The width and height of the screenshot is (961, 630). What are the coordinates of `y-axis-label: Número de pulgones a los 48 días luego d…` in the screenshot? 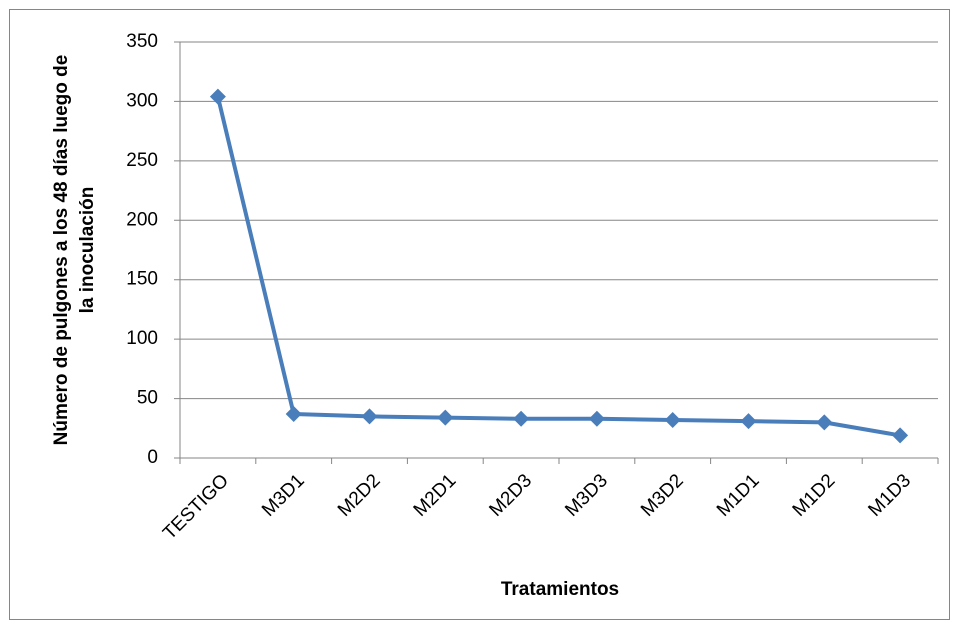 It's located at (74, 250).